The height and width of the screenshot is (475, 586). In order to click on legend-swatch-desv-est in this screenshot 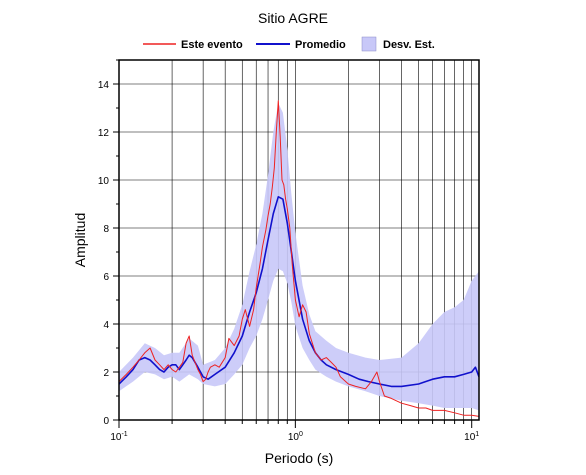, I will do `click(369, 44)`.